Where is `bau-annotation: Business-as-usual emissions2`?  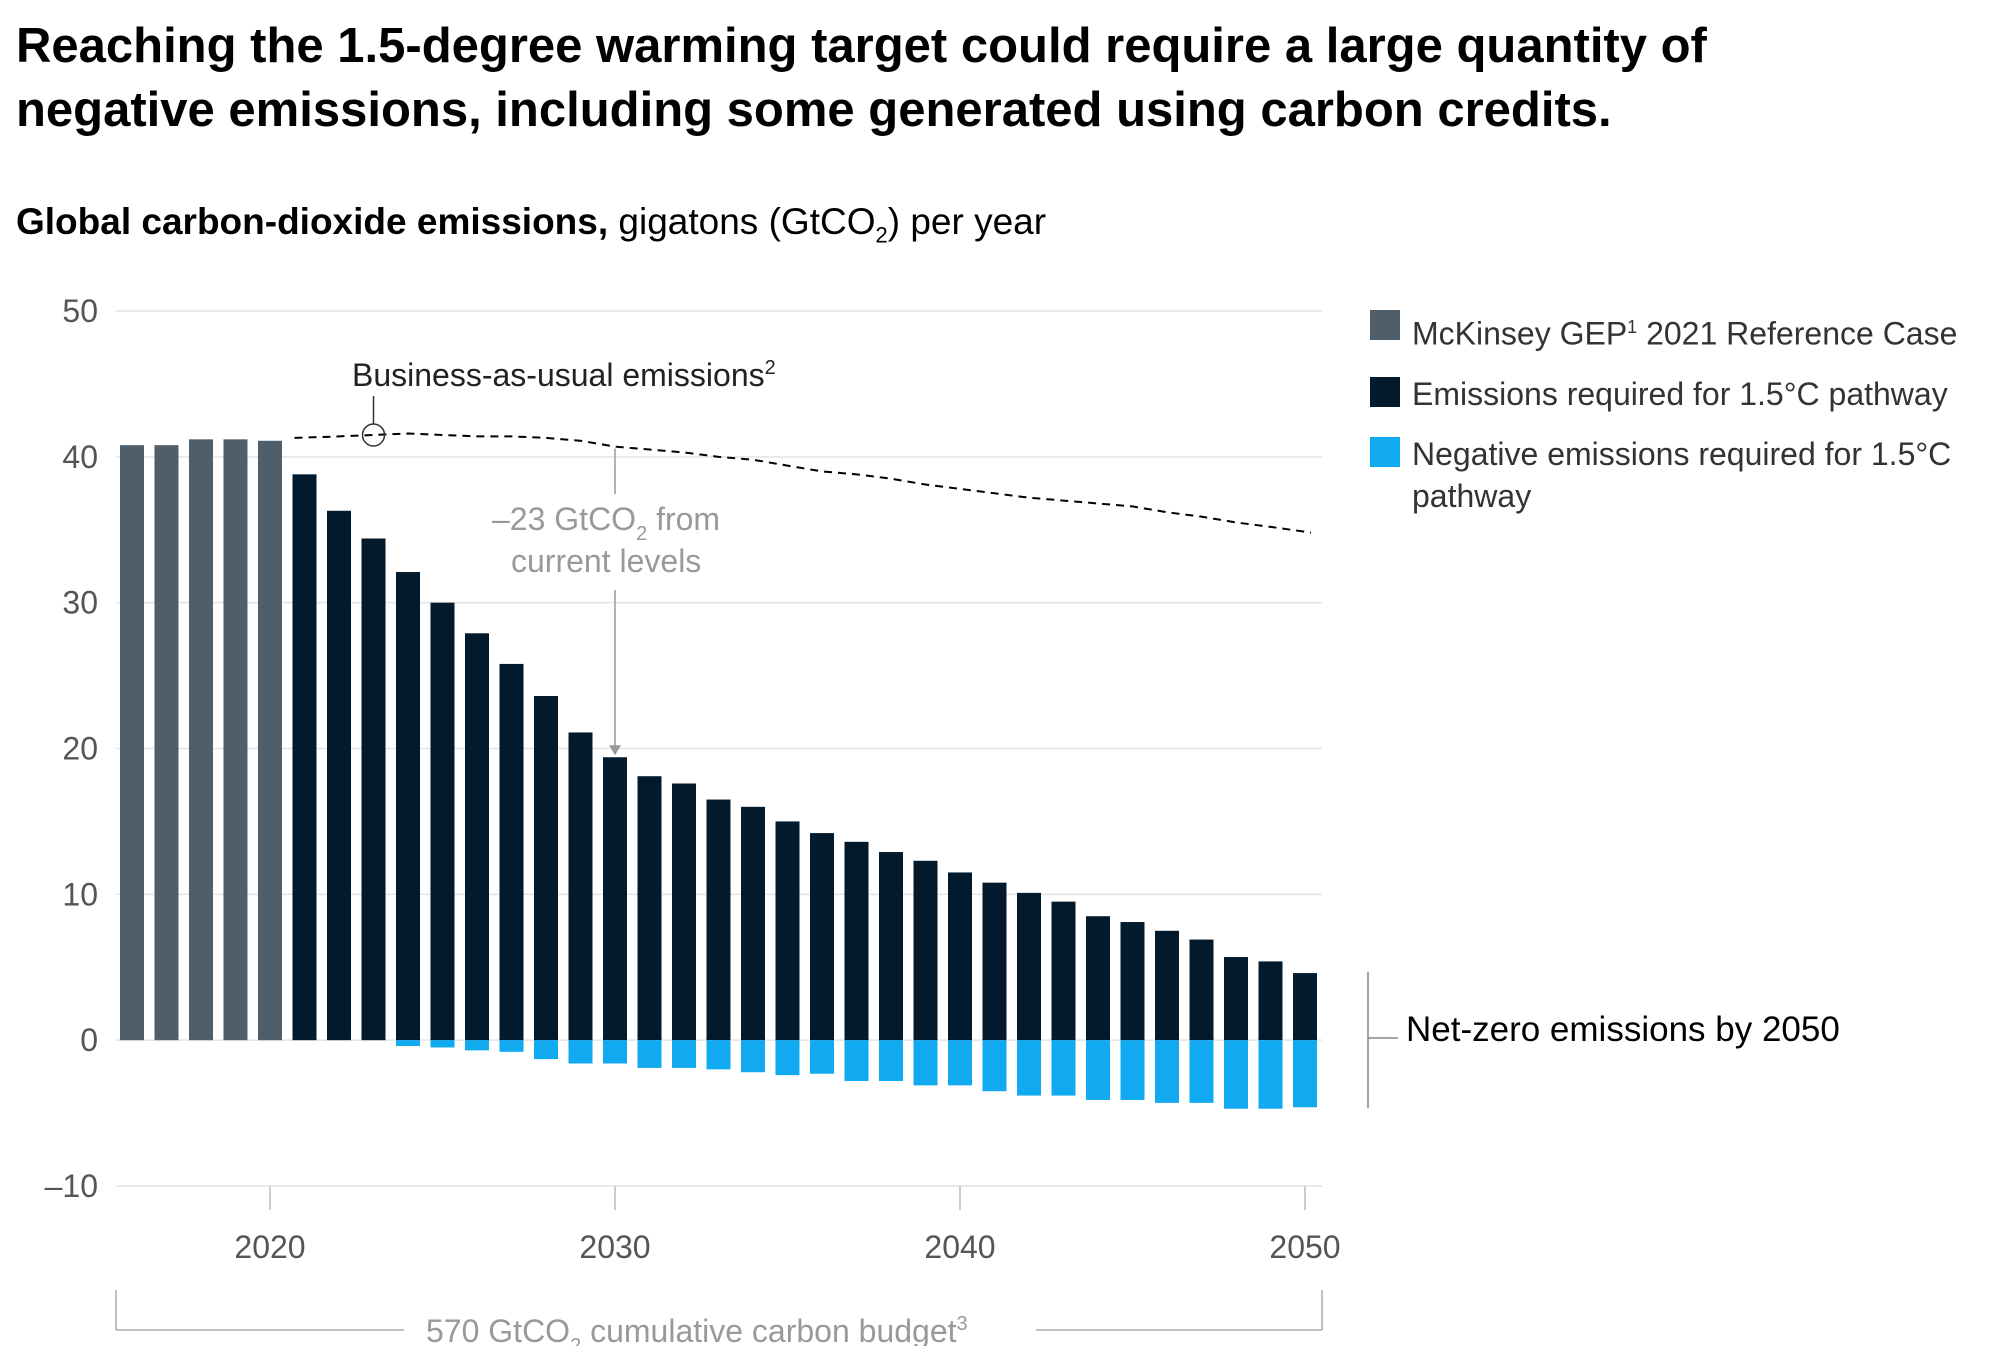 bau-annotation: Business-as-usual emissions2 is located at coordinates (564, 375).